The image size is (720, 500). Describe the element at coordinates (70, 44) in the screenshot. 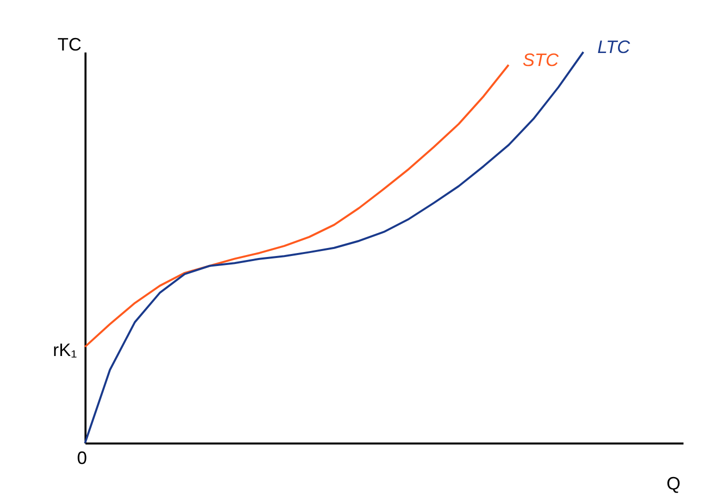

I see `y-axis-title: TC` at that location.